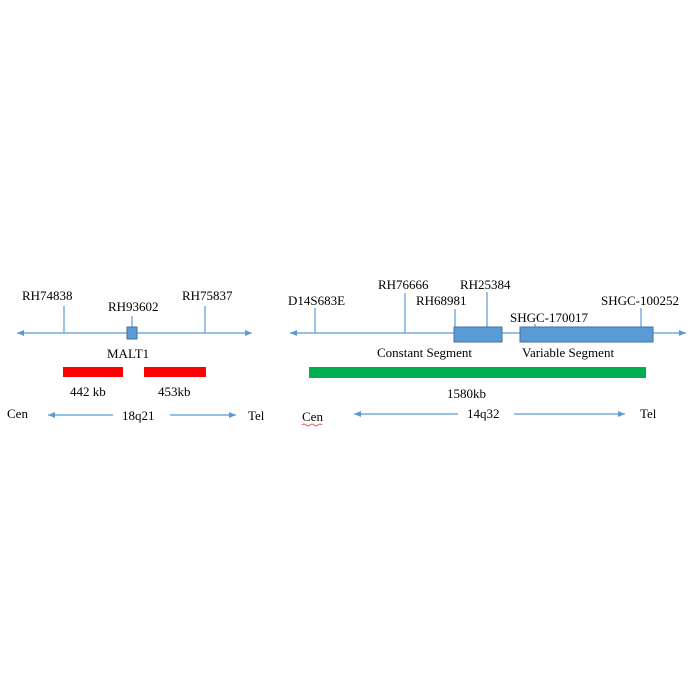  I want to click on segment-label: 442 kb, so click(88, 391).